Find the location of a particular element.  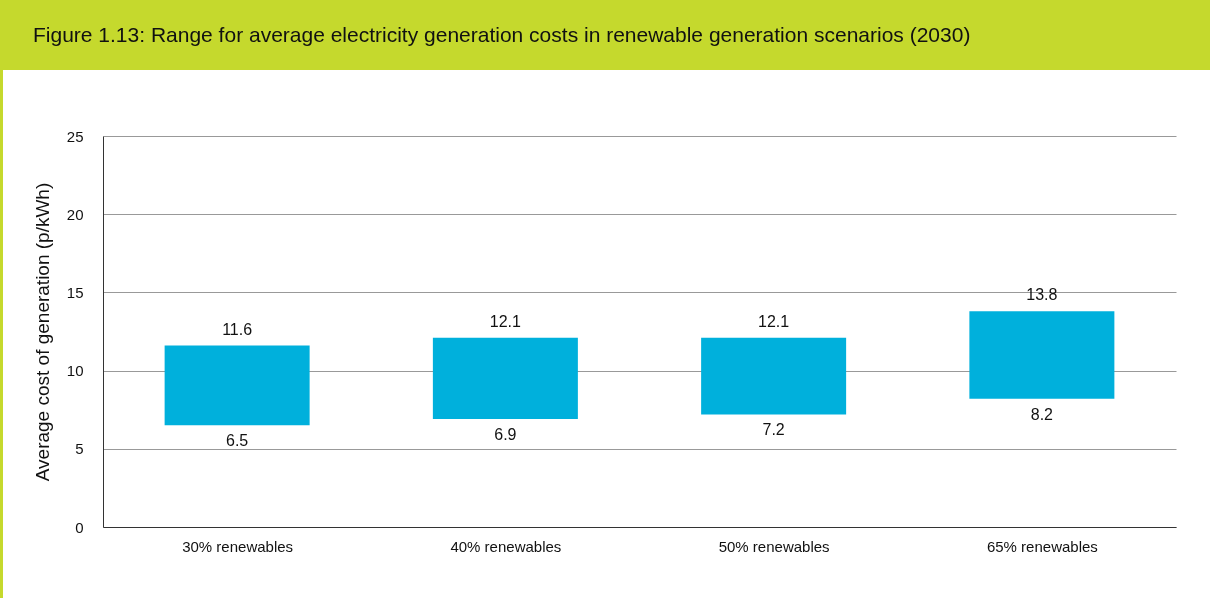

annotation: 7.2 is located at coordinates (773, 430).